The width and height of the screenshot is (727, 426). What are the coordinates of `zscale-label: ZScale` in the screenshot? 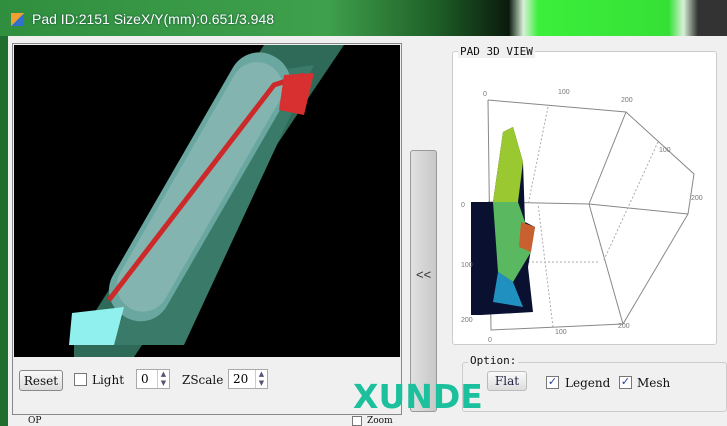 It's located at (203, 380).